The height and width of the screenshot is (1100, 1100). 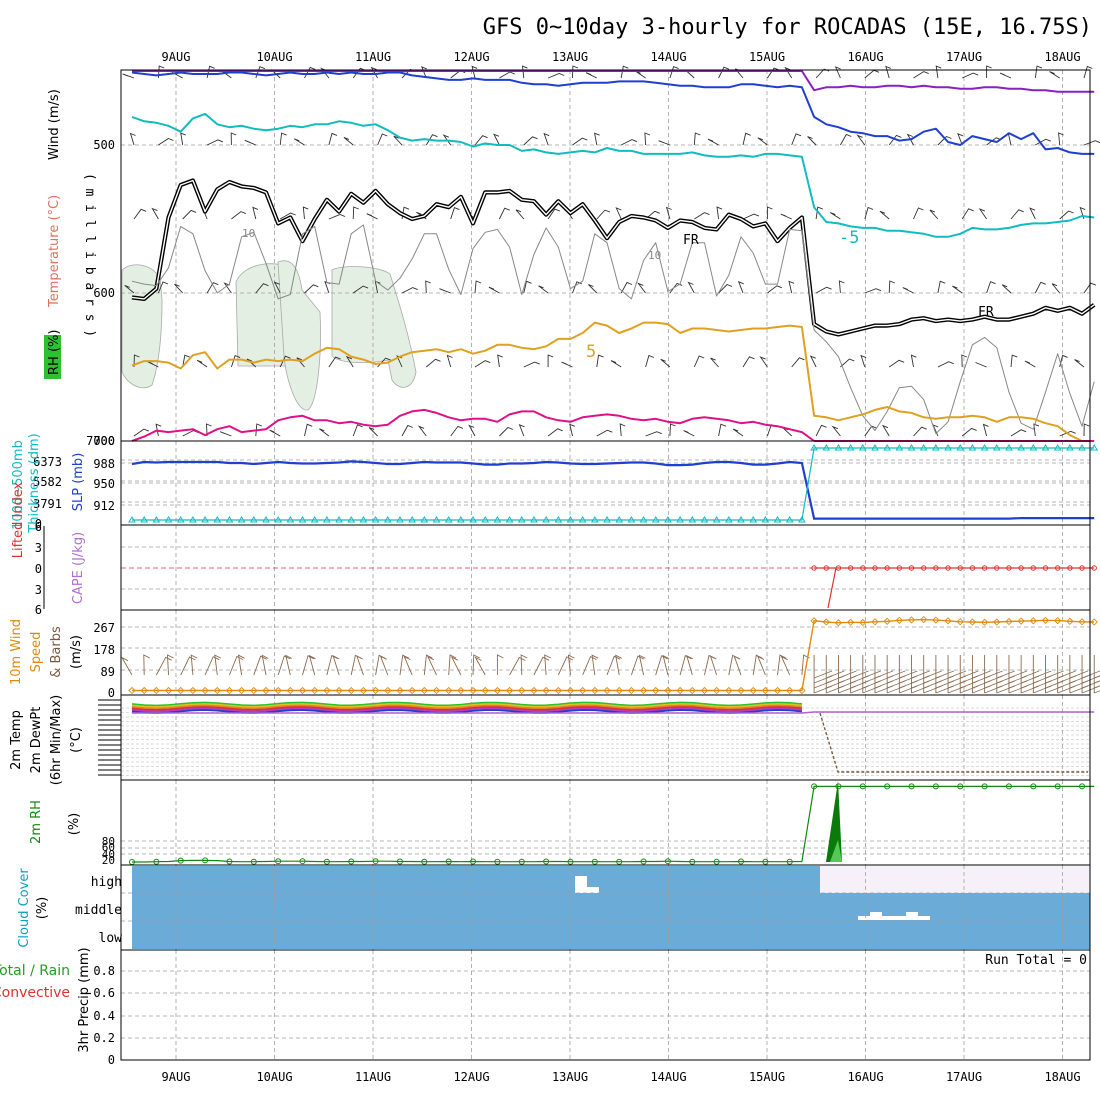 I want to click on p4-ytick-0: 0, so click(x=111, y=693).